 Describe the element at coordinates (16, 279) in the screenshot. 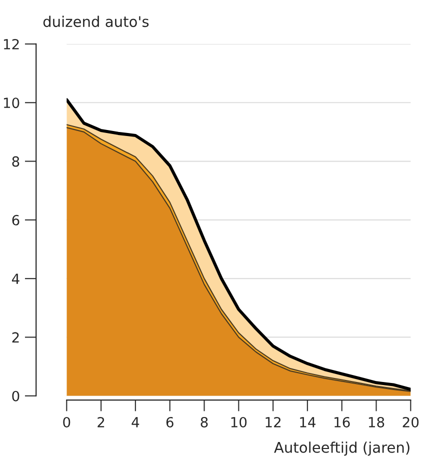

I see `y-tick-label: 4` at that location.